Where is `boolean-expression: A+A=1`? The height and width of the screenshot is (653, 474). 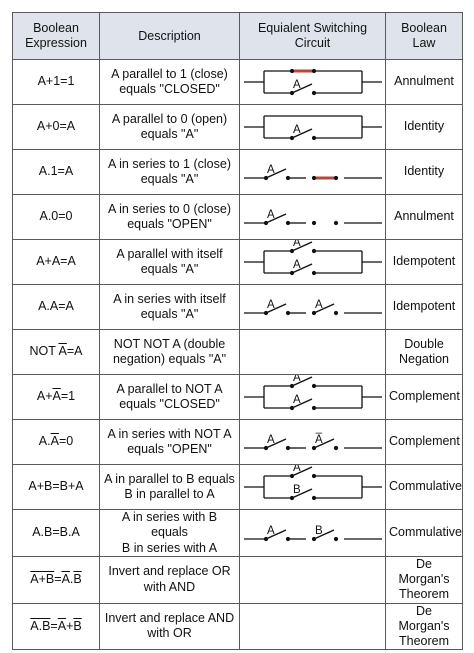
boolean-expression: A+A=1 is located at coordinates (56, 397).